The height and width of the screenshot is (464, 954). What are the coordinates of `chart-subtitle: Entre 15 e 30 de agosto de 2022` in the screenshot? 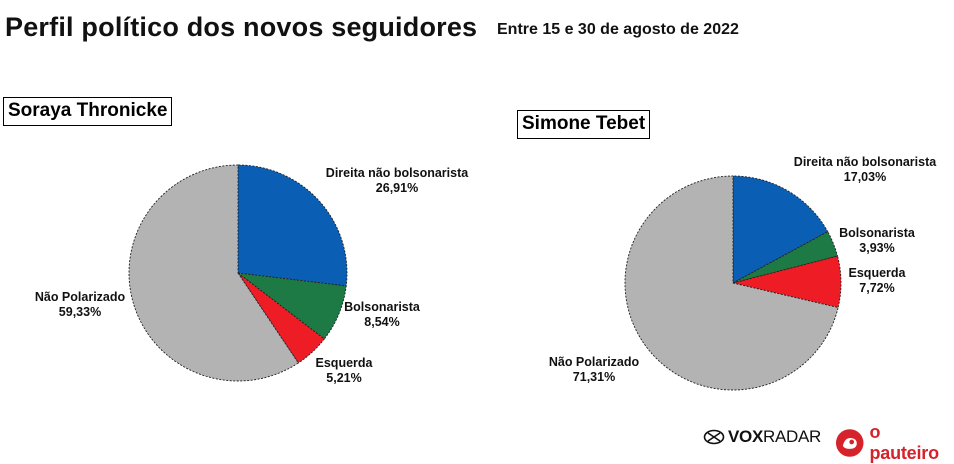 It's located at (618, 29).